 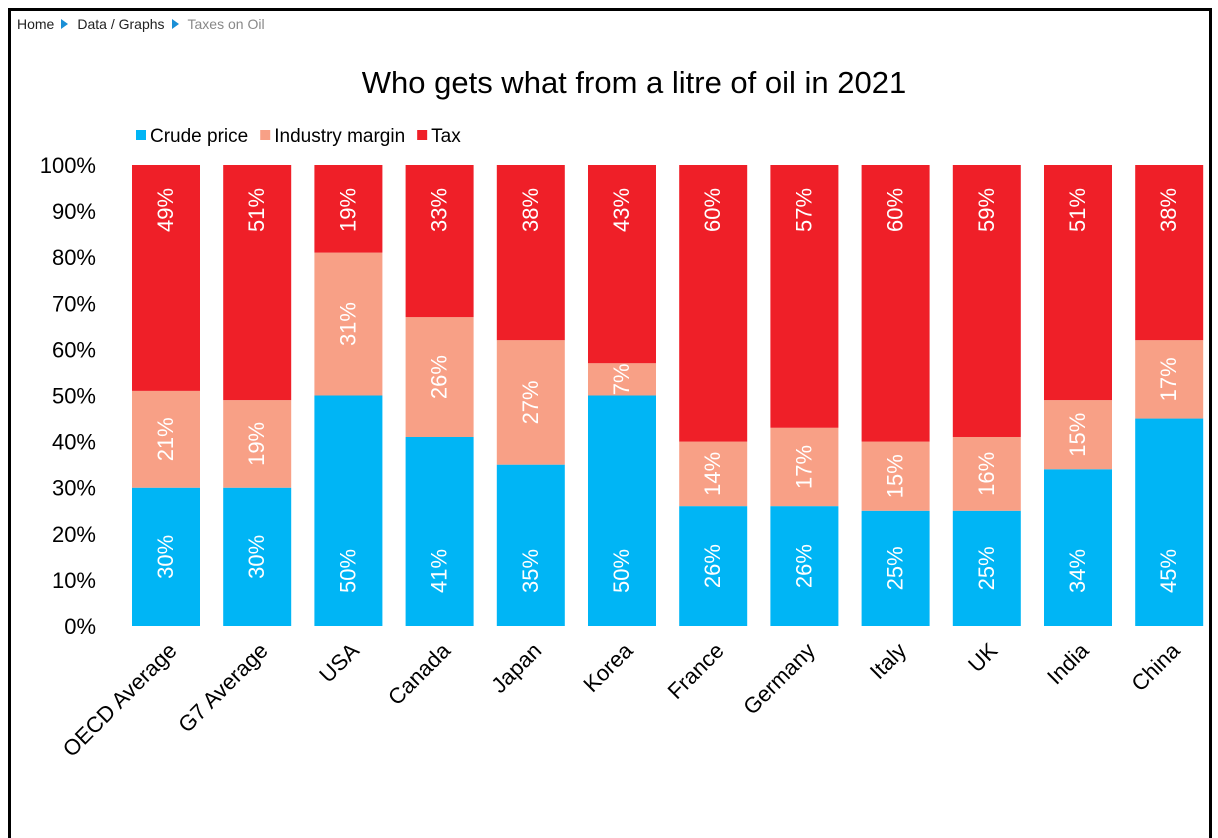 I want to click on data-label: 7%, so click(x=621, y=379).